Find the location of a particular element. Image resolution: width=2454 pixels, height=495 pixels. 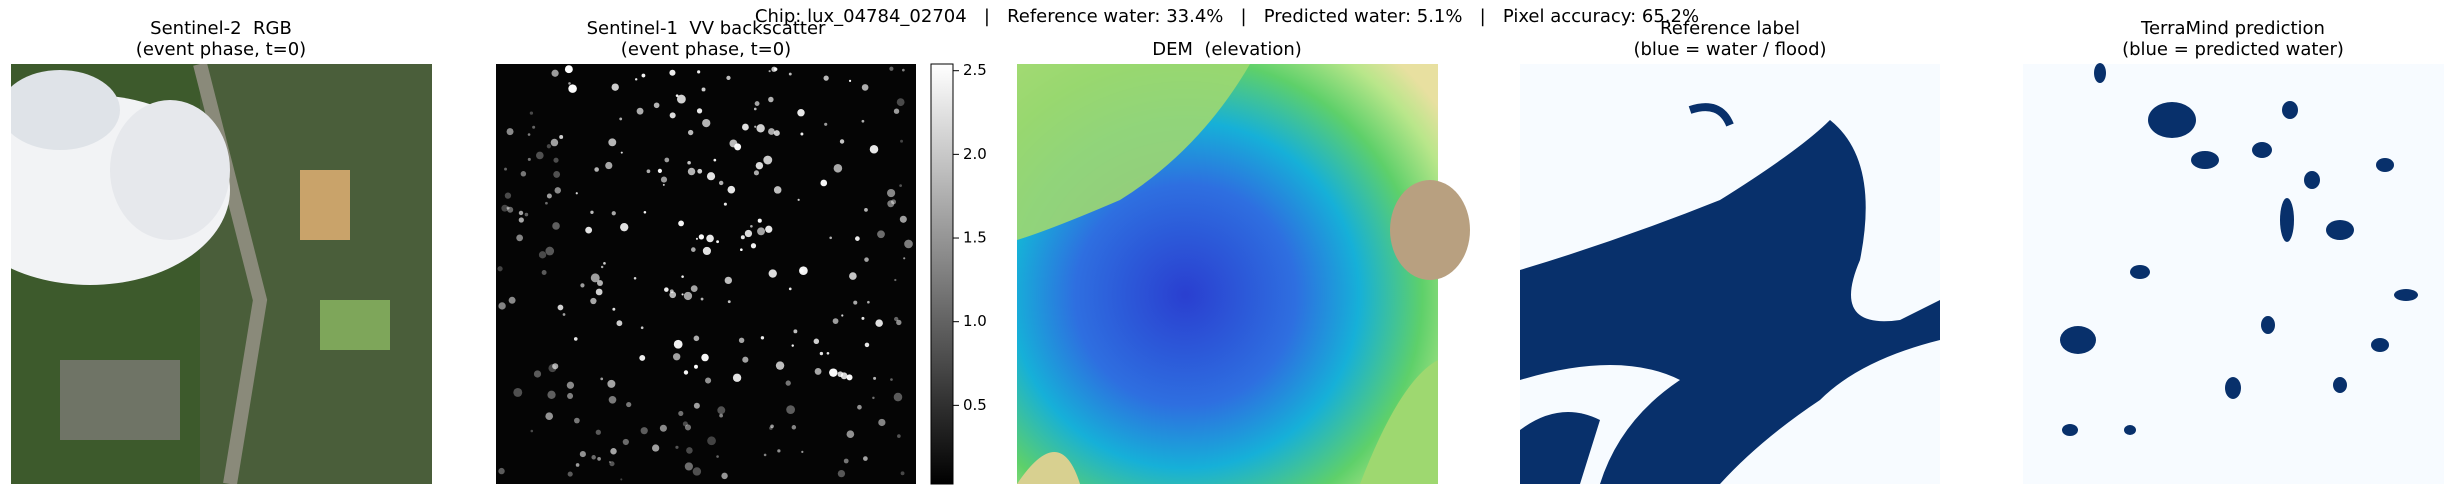

panel-title: Reference label is located at coordinates (1730, 28).